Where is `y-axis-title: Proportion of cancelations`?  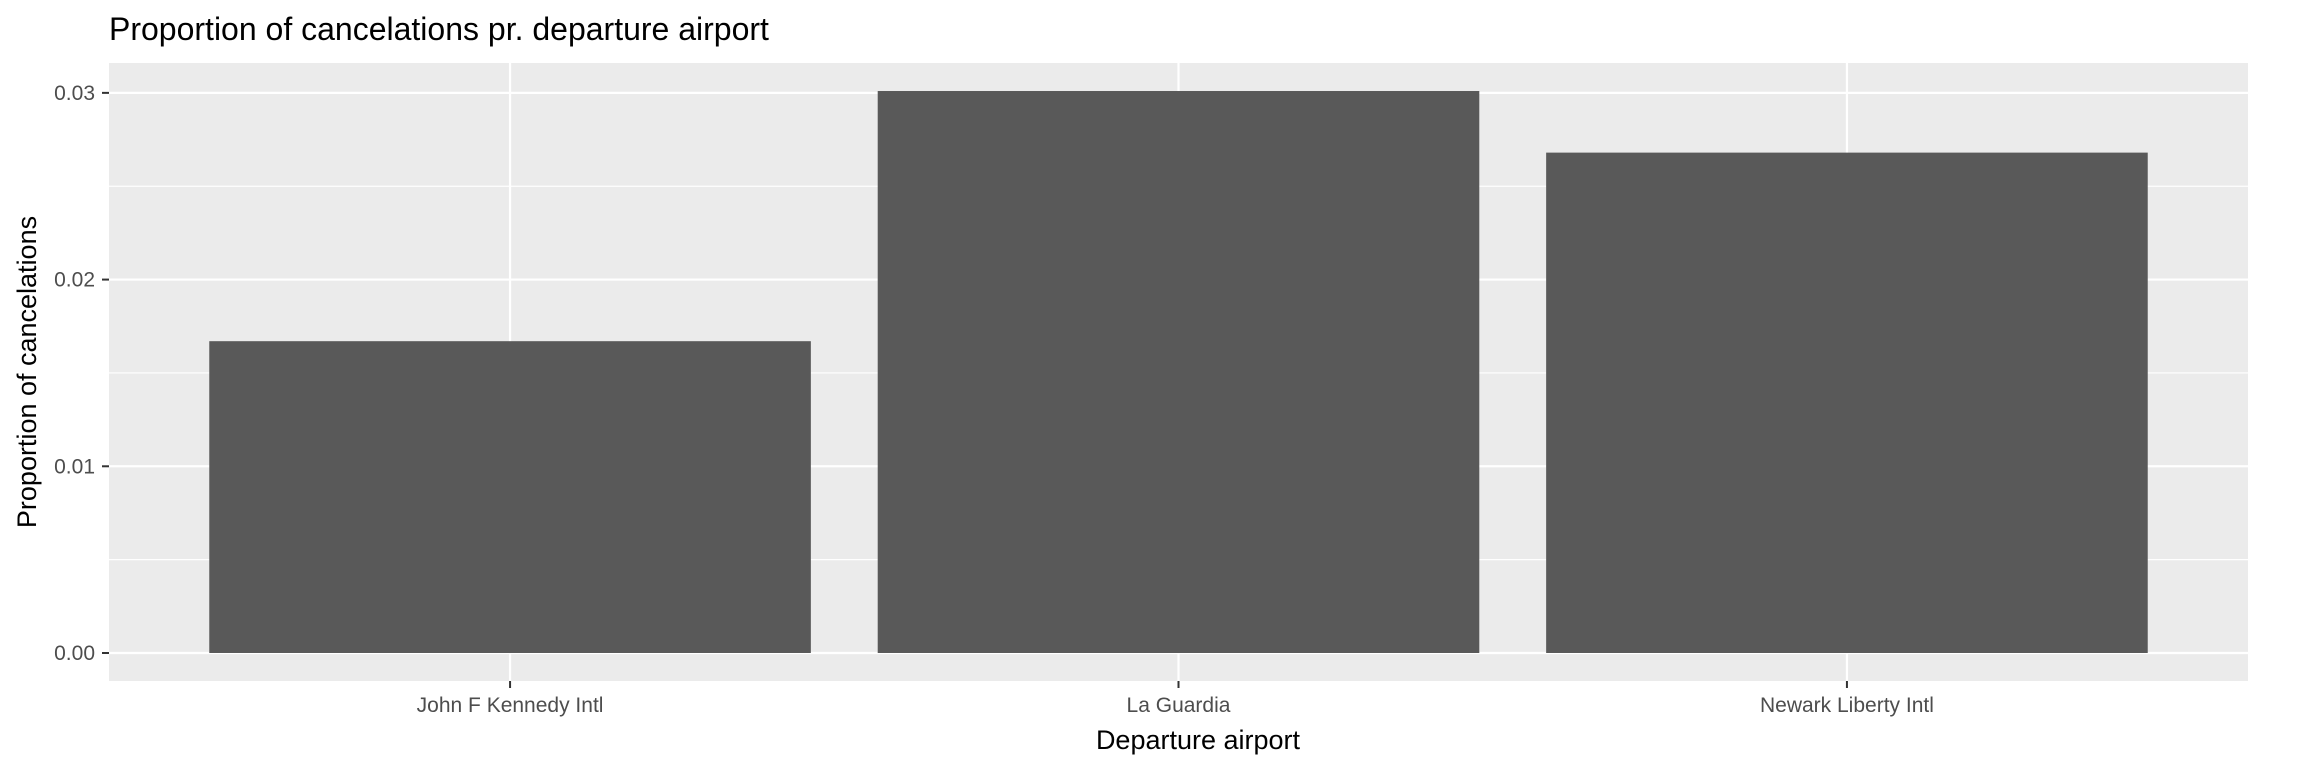
y-axis-title: Proportion of cancelations is located at coordinates (27, 372).